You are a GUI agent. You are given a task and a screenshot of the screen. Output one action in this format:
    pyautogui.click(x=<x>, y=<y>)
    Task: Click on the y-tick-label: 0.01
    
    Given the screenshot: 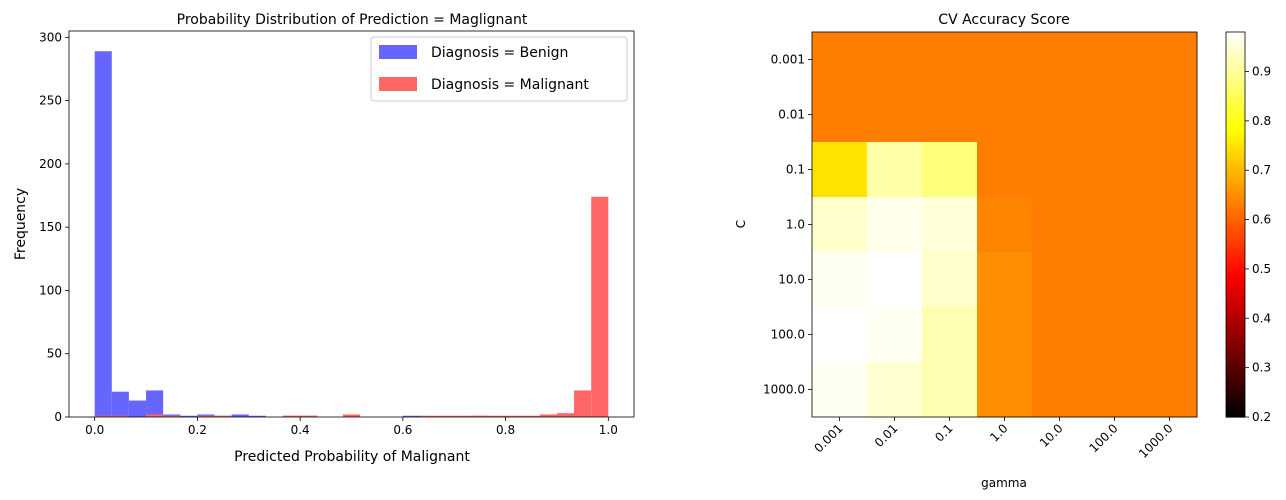 What is the action you would take?
    pyautogui.click(x=791, y=115)
    